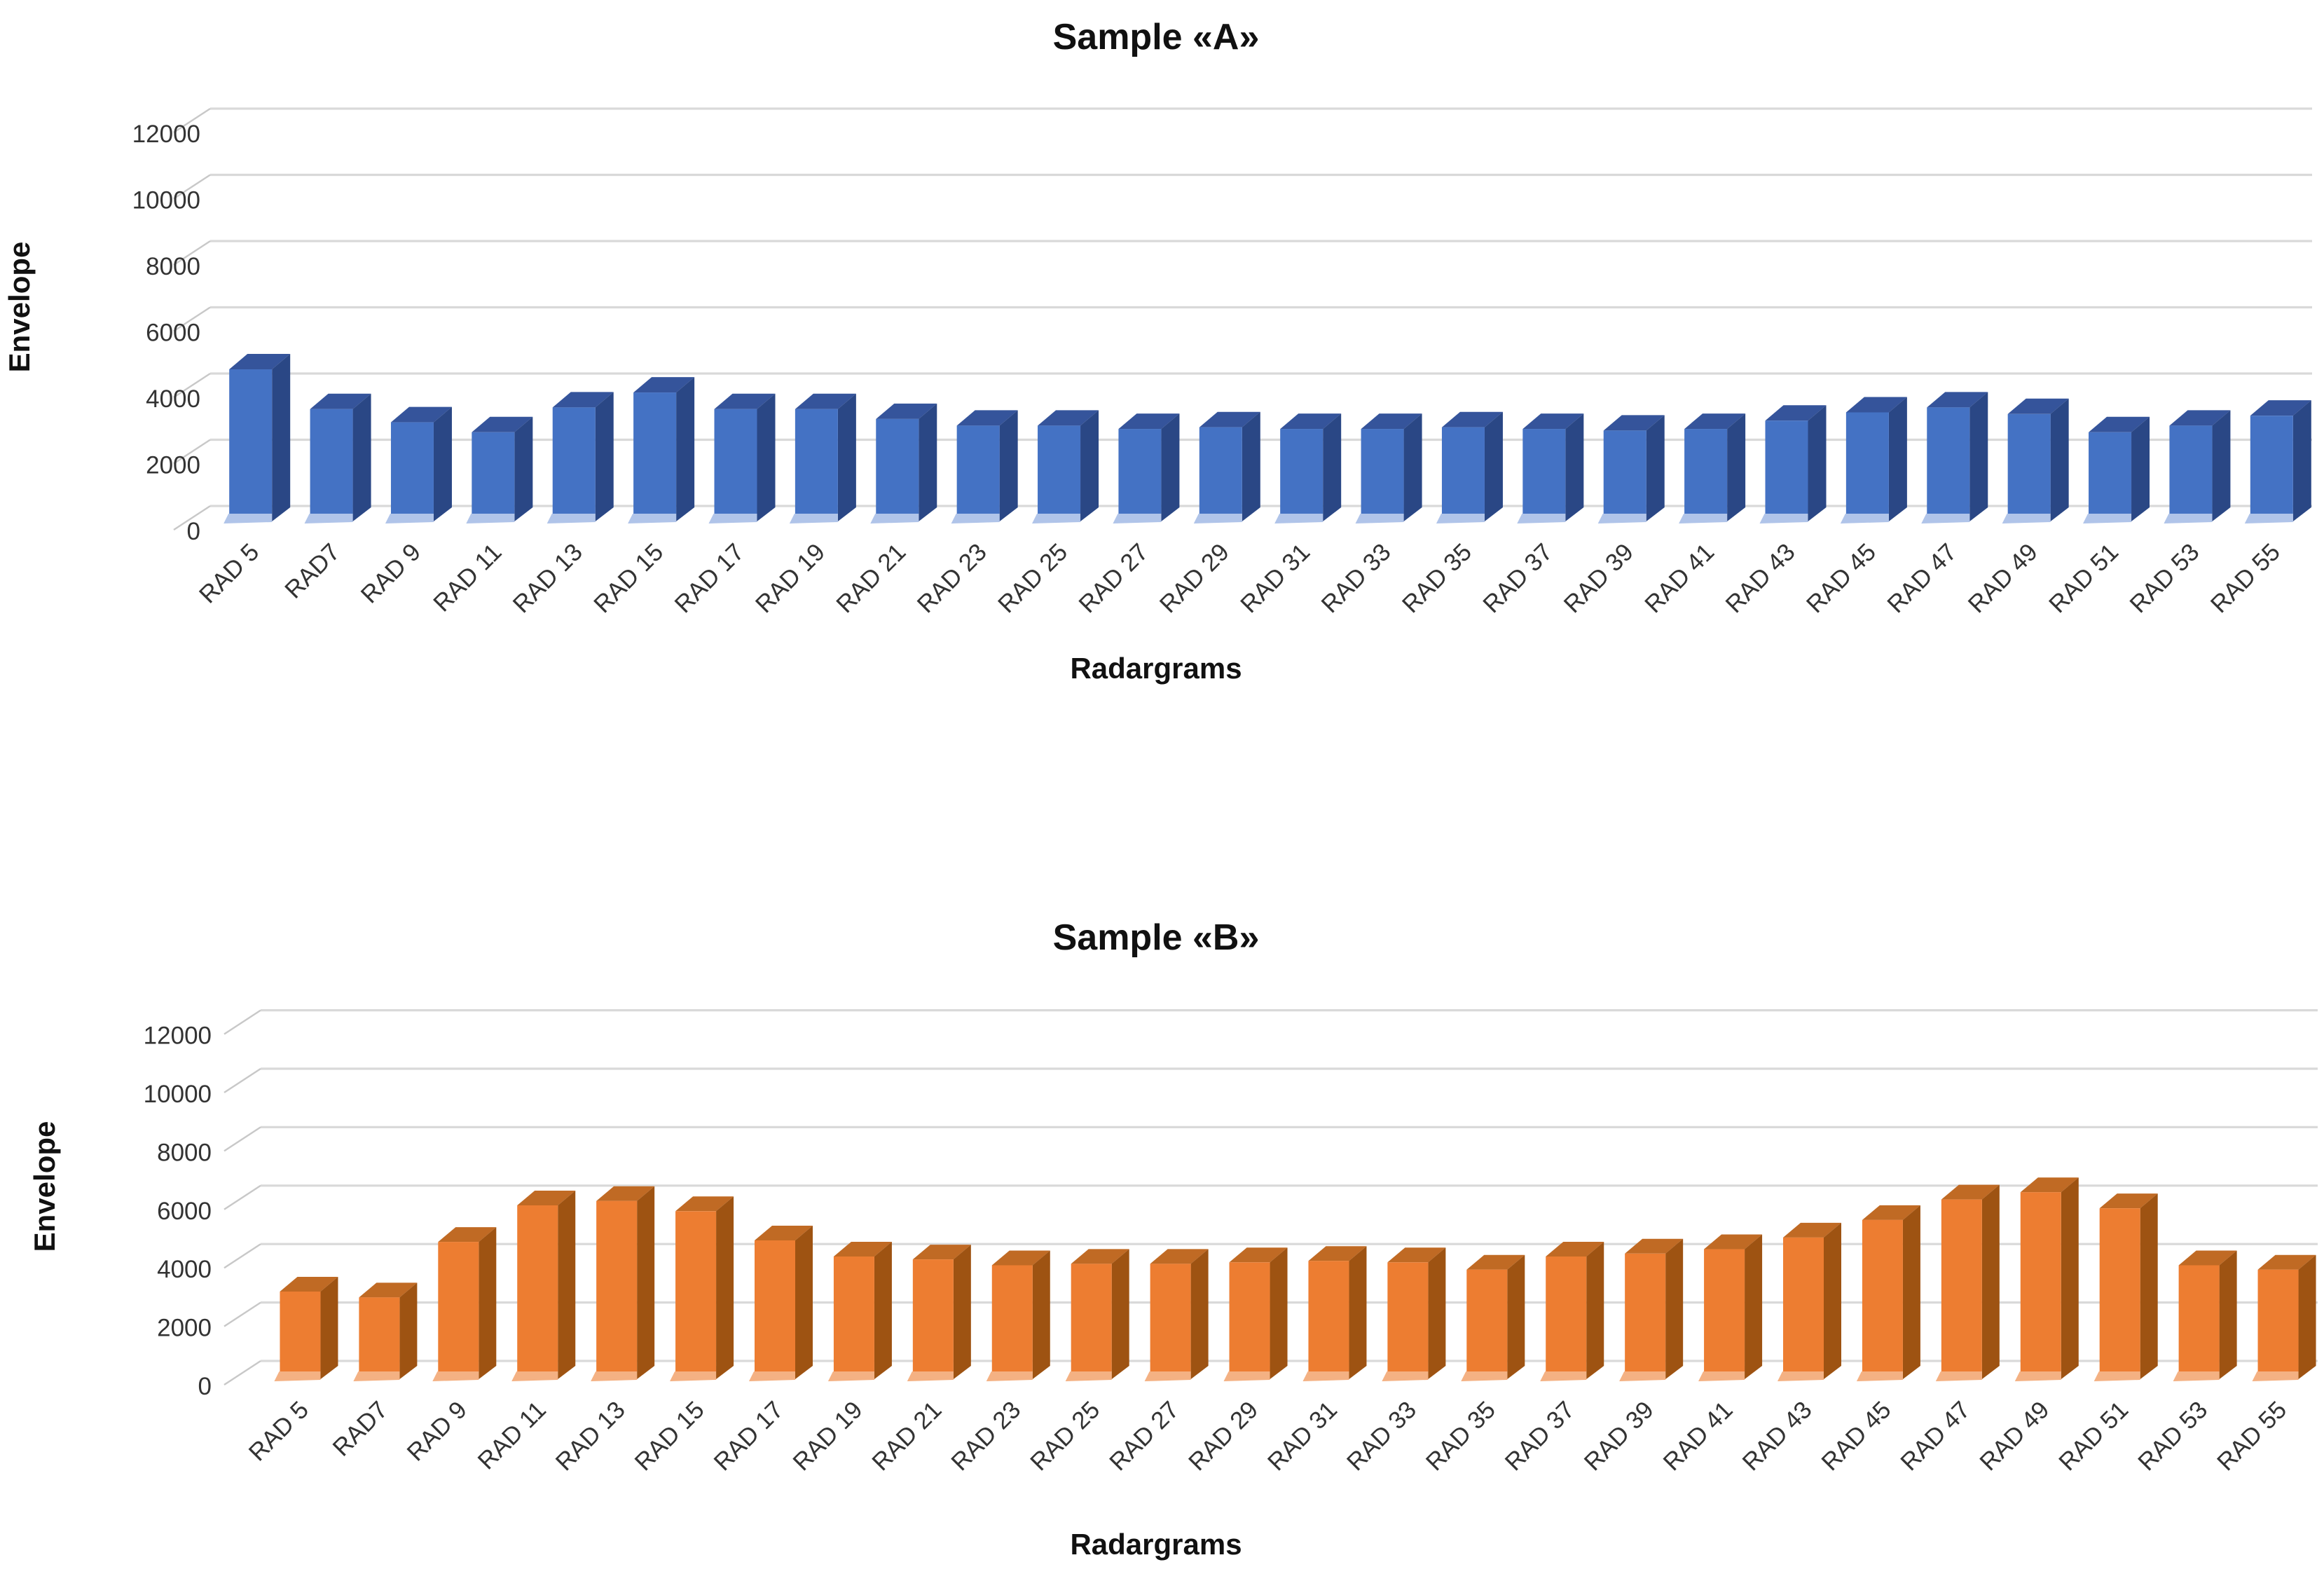  What do you see at coordinates (173, 333) in the screenshot?
I see `y-tick-label: 6000` at bounding box center [173, 333].